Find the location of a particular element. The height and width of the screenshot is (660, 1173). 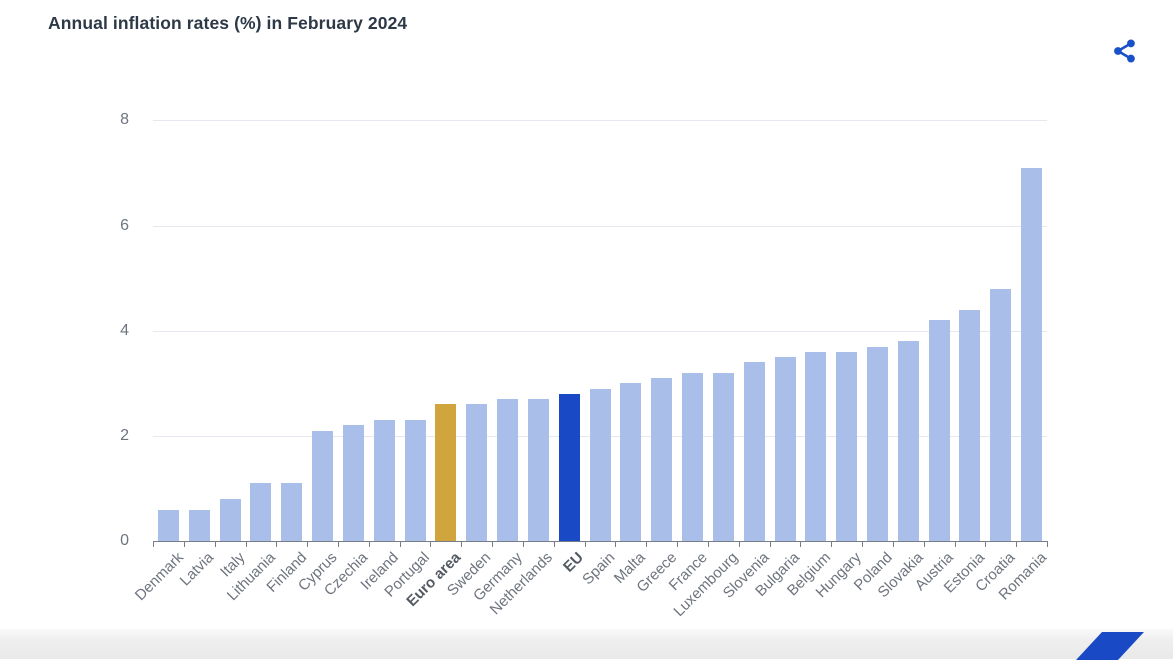

share-icon is located at coordinates (1124, 51).